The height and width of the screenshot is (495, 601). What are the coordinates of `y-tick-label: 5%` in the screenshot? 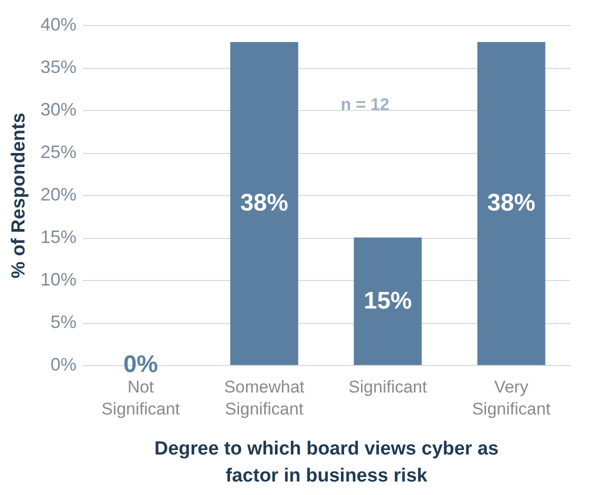 It's located at (63, 322).